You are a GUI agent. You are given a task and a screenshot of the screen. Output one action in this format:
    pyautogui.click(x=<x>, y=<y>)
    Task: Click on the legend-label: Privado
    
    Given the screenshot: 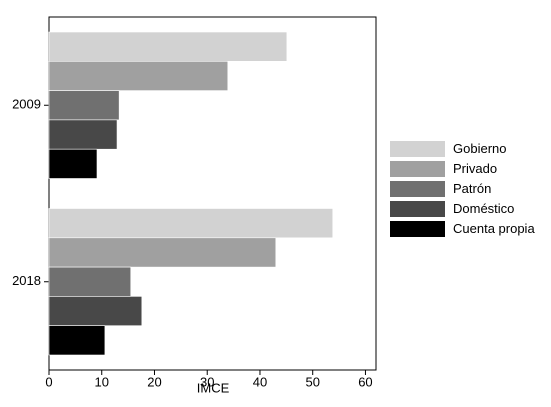 What is the action you would take?
    pyautogui.click(x=475, y=168)
    